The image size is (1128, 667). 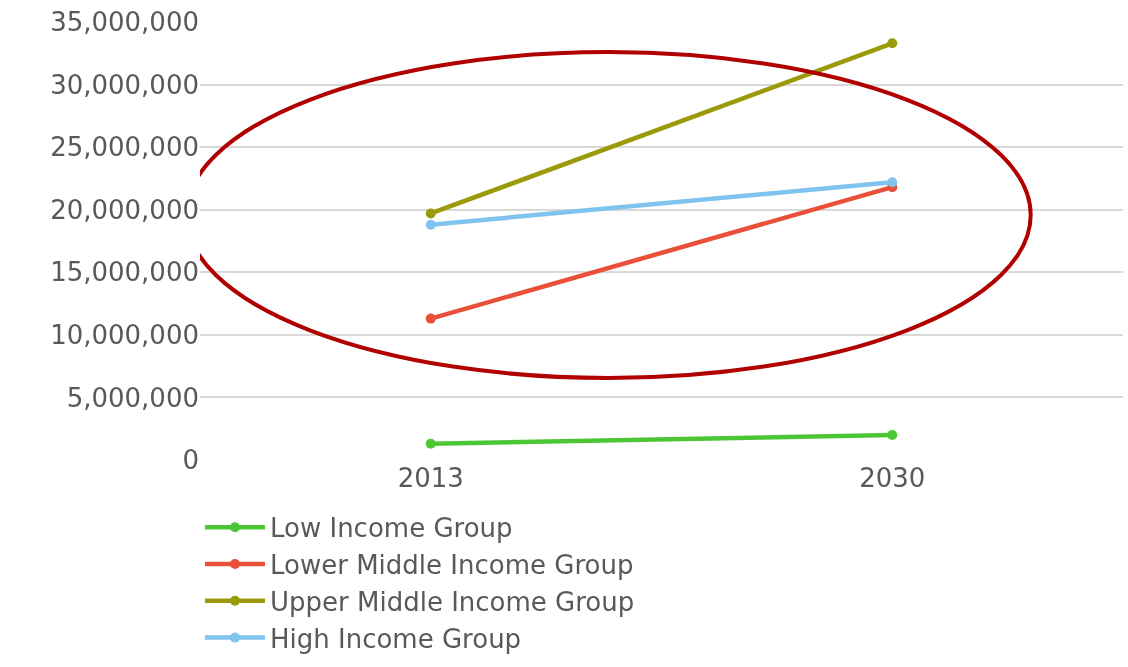 What do you see at coordinates (892, 478) in the screenshot?
I see `x-tick-label: 2030` at bounding box center [892, 478].